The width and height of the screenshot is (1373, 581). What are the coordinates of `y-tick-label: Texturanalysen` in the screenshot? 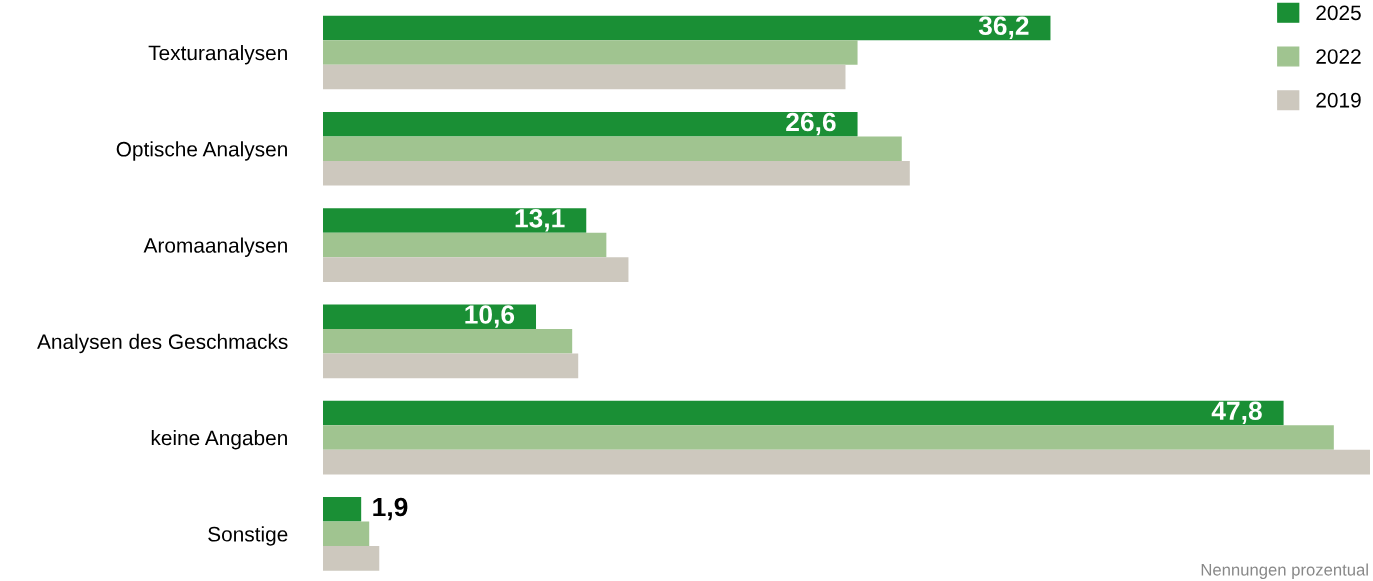 It's located at (217, 54).